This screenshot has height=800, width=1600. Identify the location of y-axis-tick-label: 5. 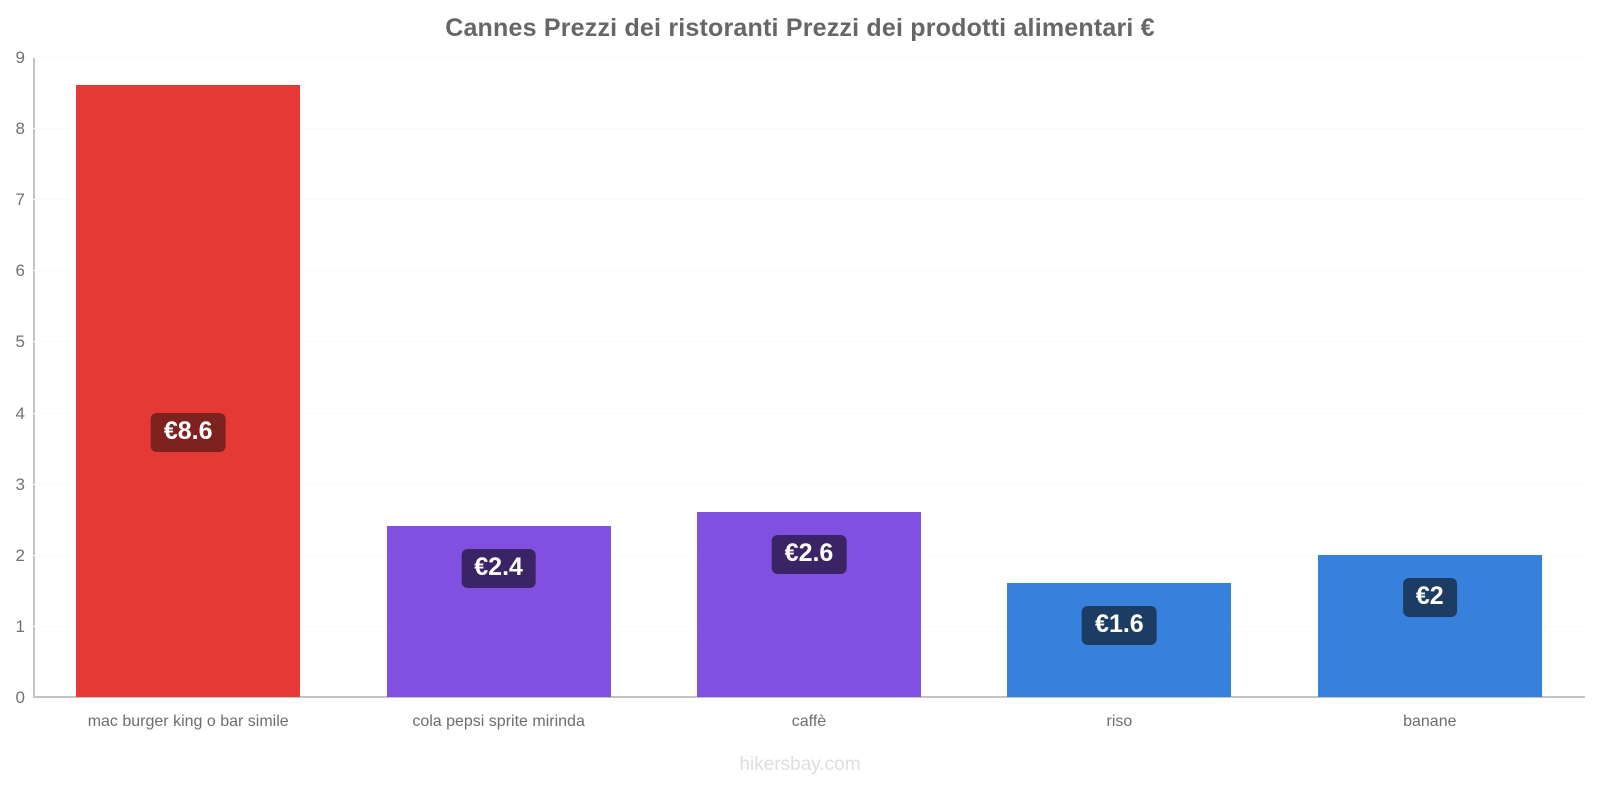
(20, 342).